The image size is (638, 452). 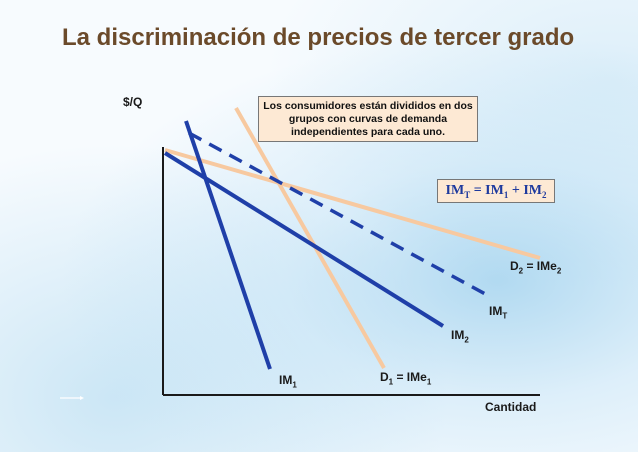 What do you see at coordinates (467, 194) in the screenshot?
I see `formula-sub: T` at bounding box center [467, 194].